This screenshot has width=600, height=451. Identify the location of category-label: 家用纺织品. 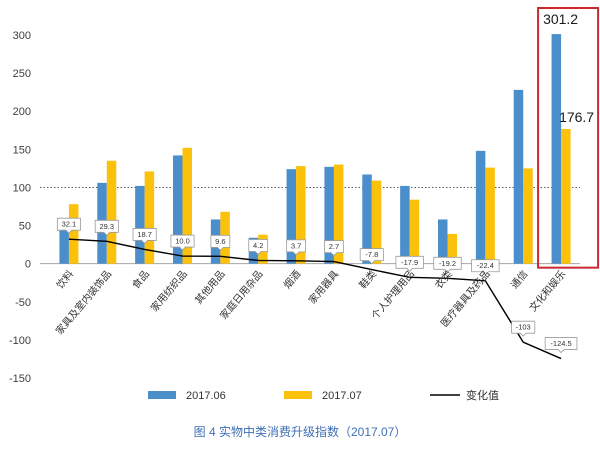
(169, 291).